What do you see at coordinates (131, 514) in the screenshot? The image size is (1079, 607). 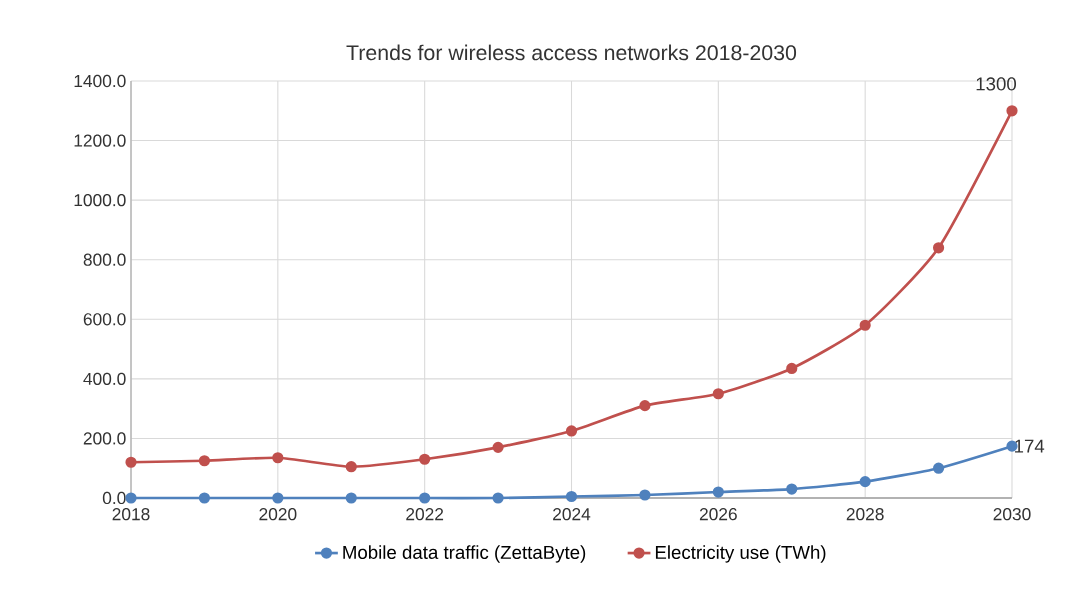 I see `x-tick-label: 2018` at bounding box center [131, 514].